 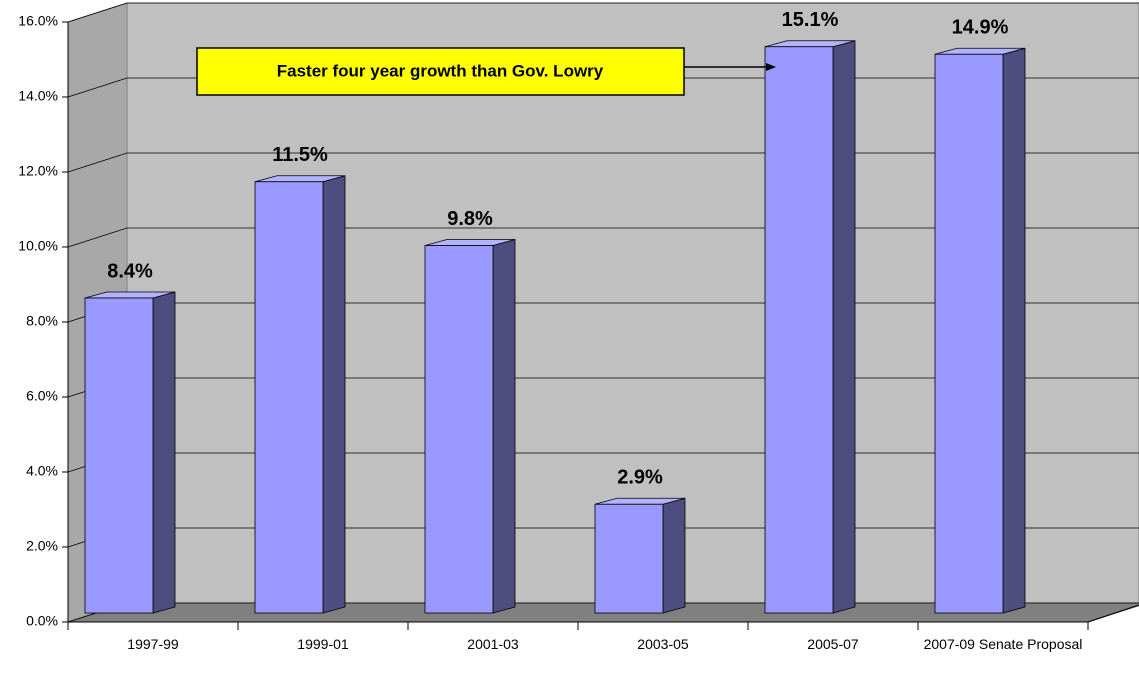 What do you see at coordinates (42, 396) in the screenshot?
I see `y-tick-label: 6.0%` at bounding box center [42, 396].